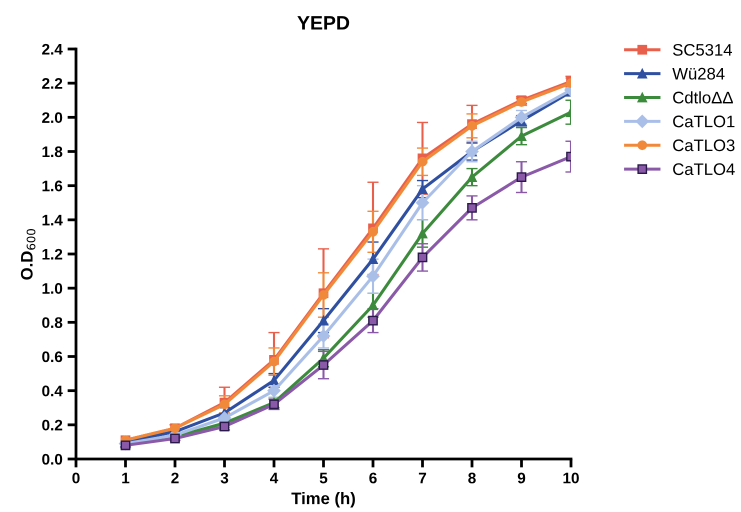 The height and width of the screenshot is (512, 741). Describe the element at coordinates (323, 500) in the screenshot. I see `x-axis-title: Time (h)` at that location.